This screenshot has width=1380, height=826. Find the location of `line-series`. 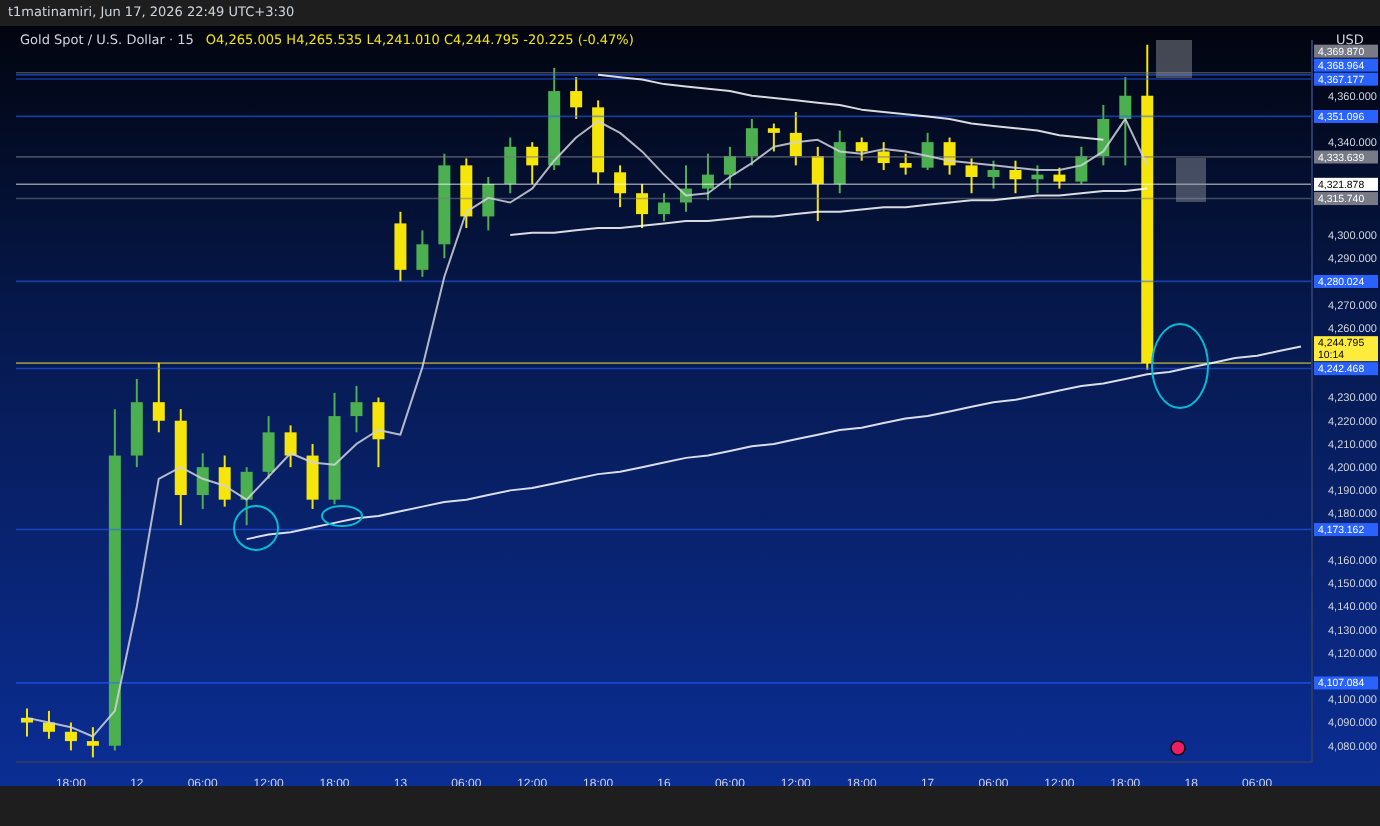

line-series is located at coordinates (829, 212).